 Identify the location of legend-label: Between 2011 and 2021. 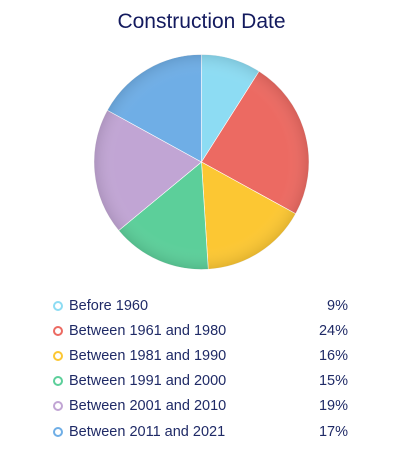
(147, 431).